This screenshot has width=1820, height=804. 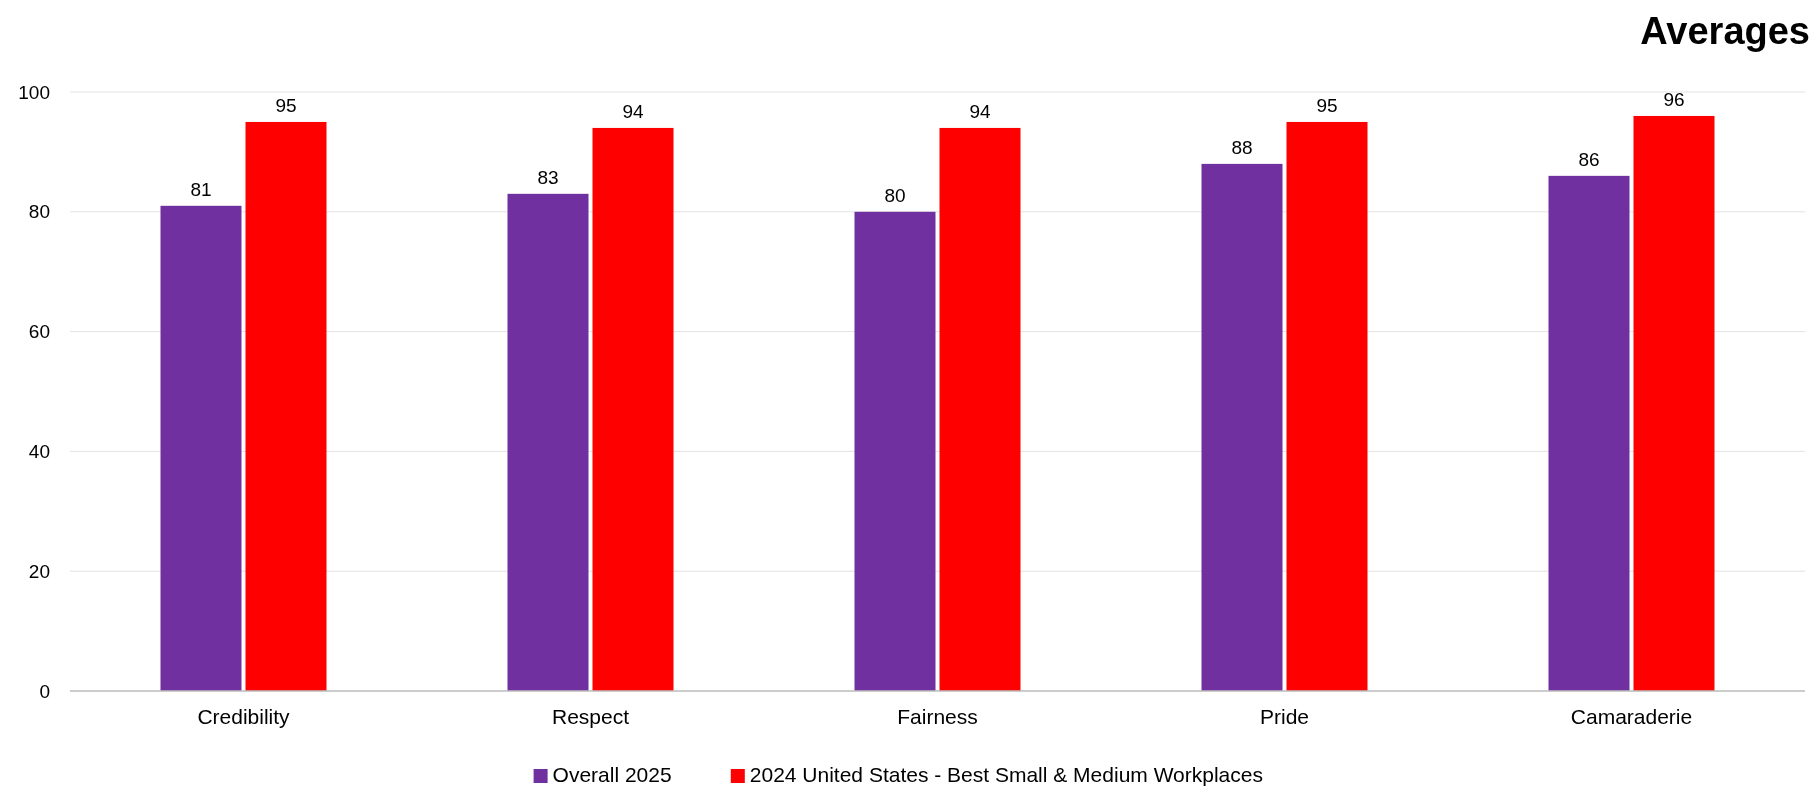 What do you see at coordinates (39, 452) in the screenshot?
I see `y-tick-label: 40` at bounding box center [39, 452].